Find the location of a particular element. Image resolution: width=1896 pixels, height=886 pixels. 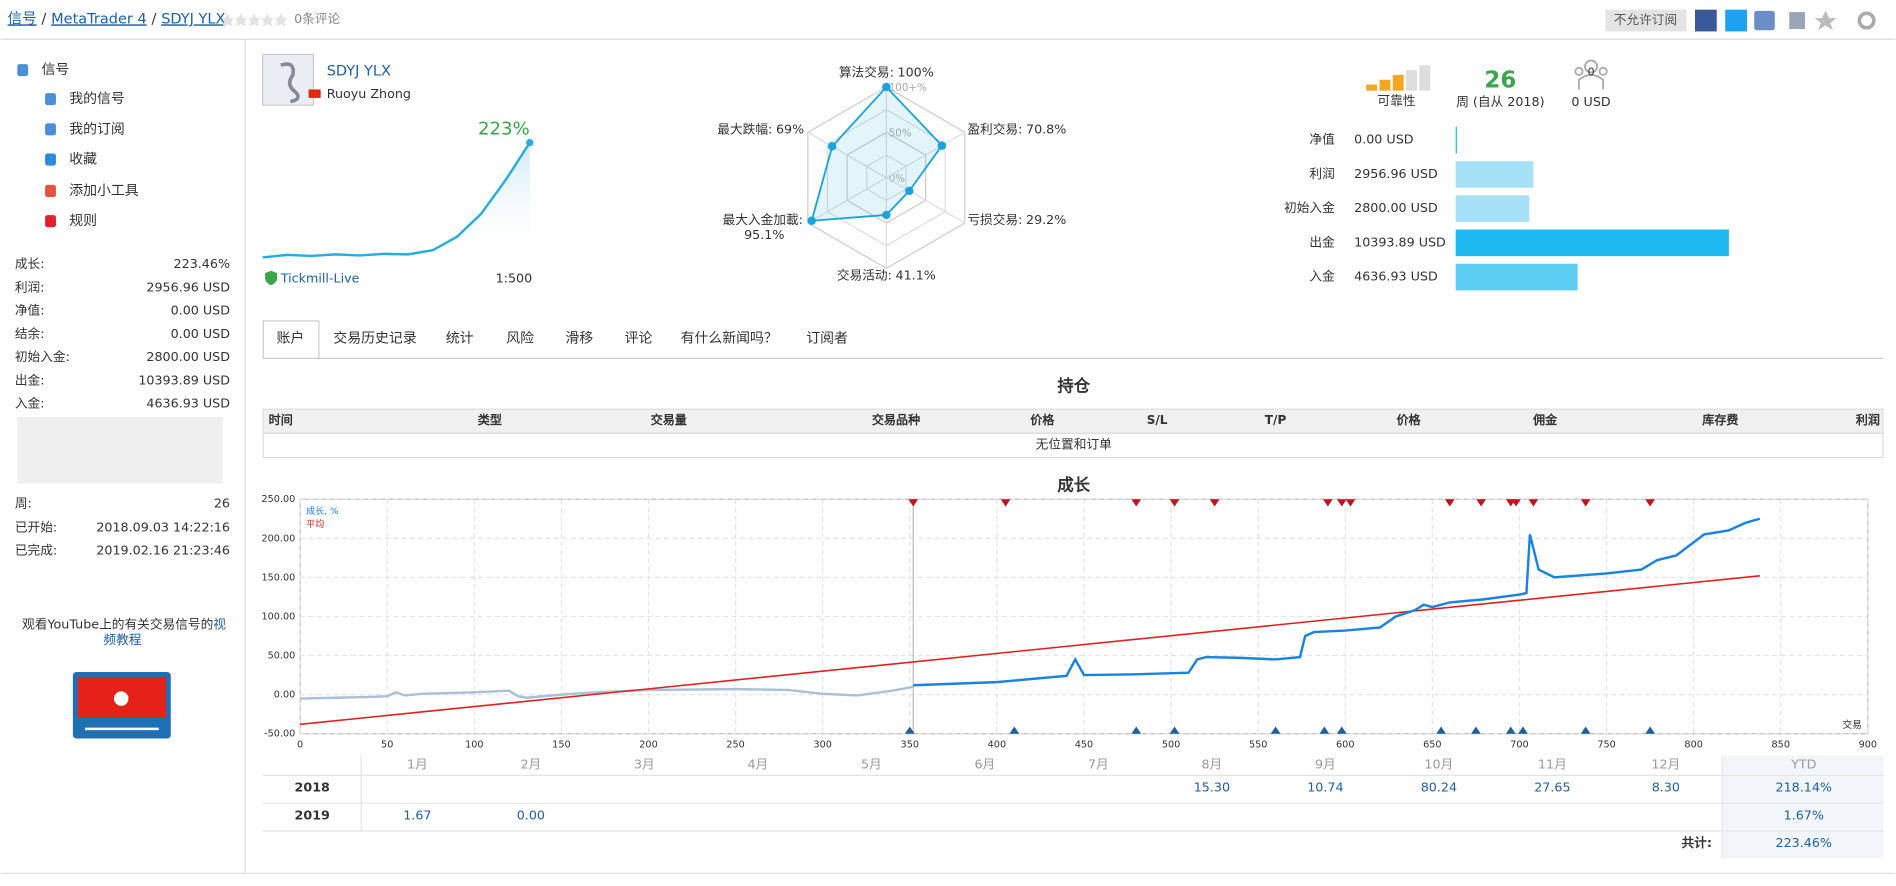

stat-value: 0.00 USD is located at coordinates (201, 333).